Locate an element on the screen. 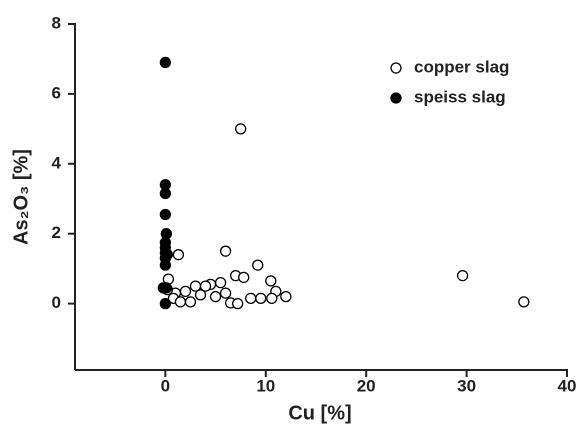  y-axis-label: As₂O₃ [%] is located at coordinates (21, 197).